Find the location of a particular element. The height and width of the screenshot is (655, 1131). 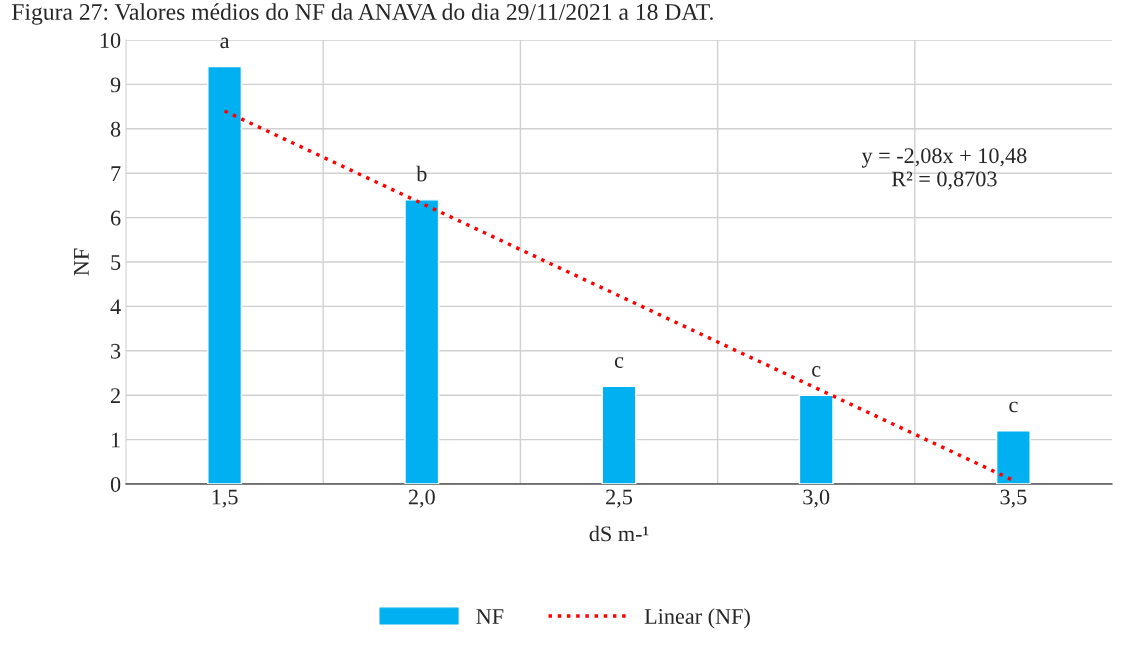

legend-label: Linear (NF) is located at coordinates (697, 618).